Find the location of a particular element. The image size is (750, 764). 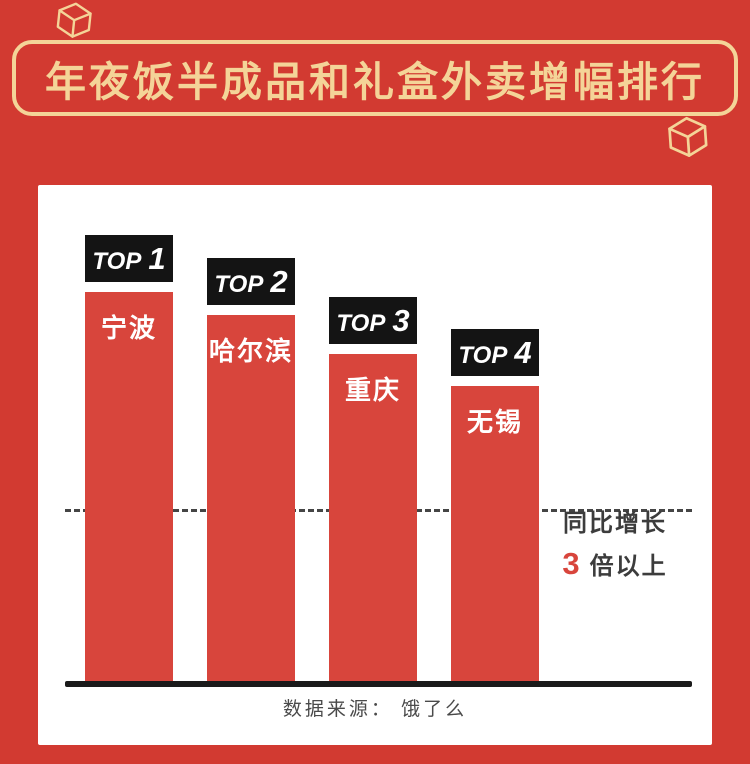

rank-badge: TOP 2 is located at coordinates (251, 281).